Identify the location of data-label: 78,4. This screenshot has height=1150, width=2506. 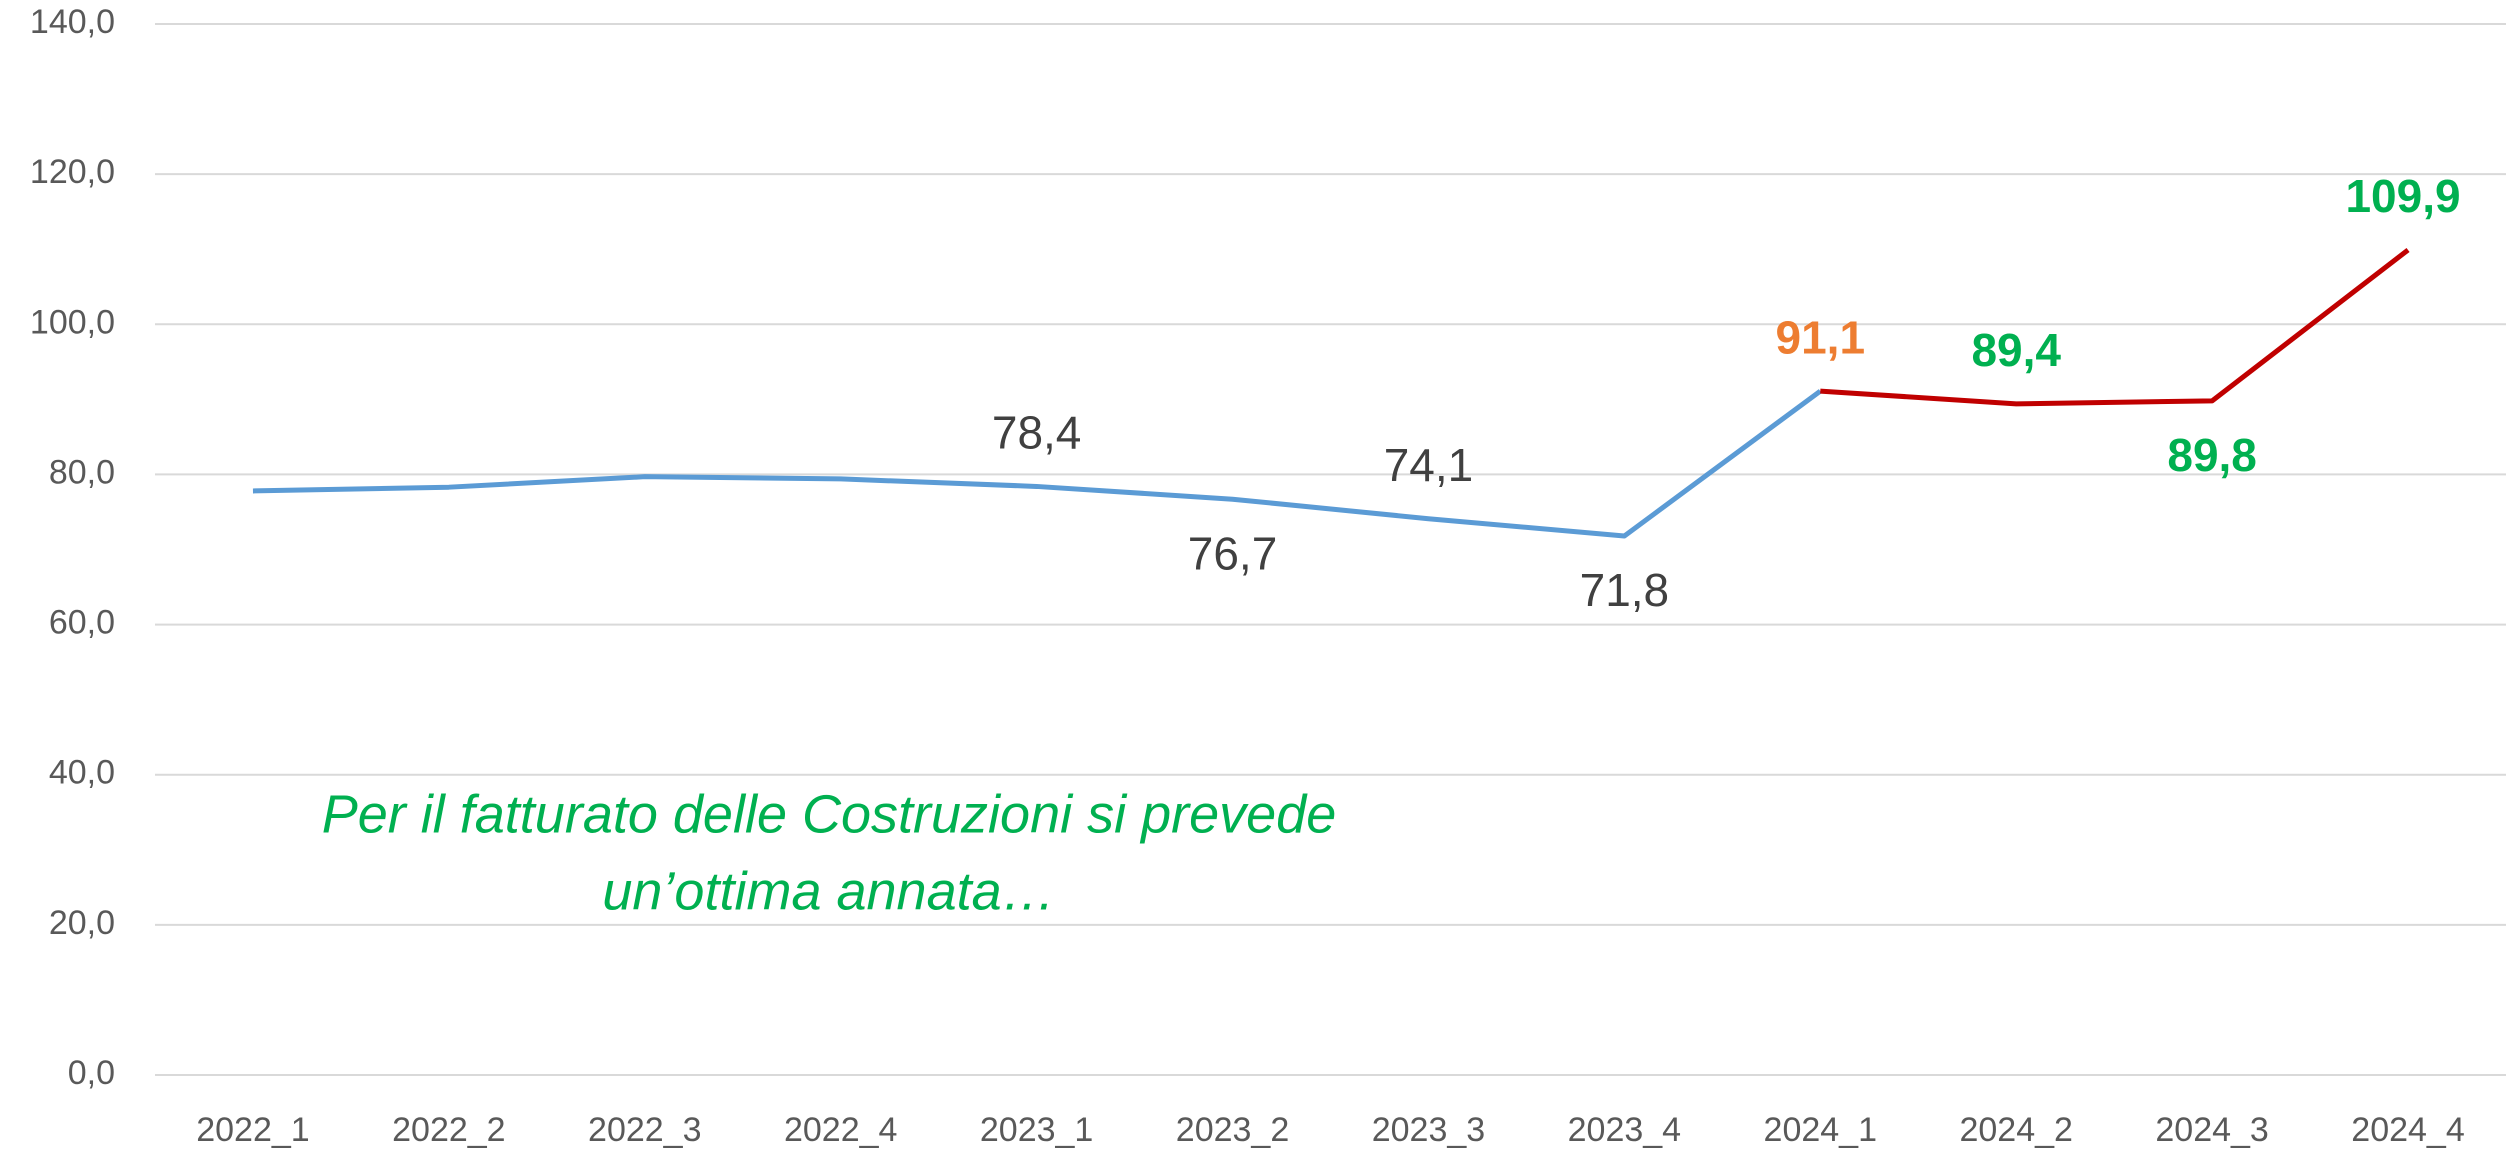
(1037, 433).